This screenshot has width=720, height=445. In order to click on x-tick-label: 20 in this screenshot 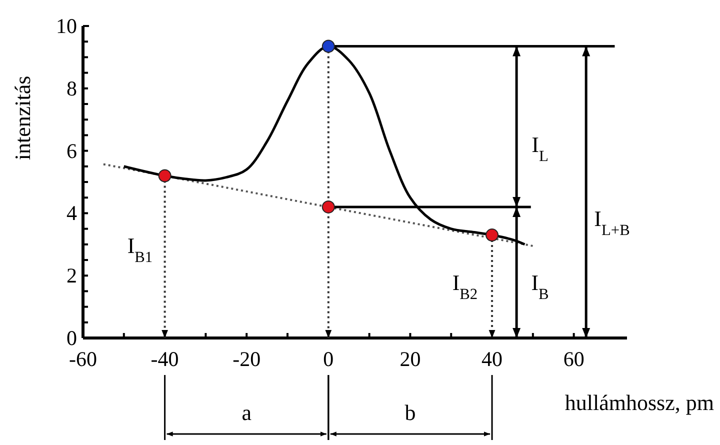, I will do `click(410, 359)`.